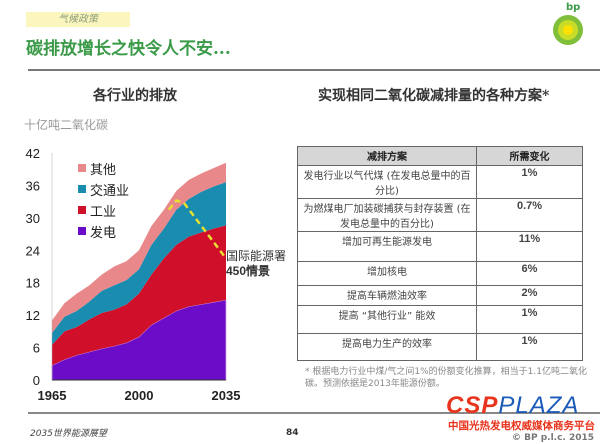 Image resolution: width=600 pixels, height=444 pixels. I want to click on y-tick-label: 0, so click(36, 380).